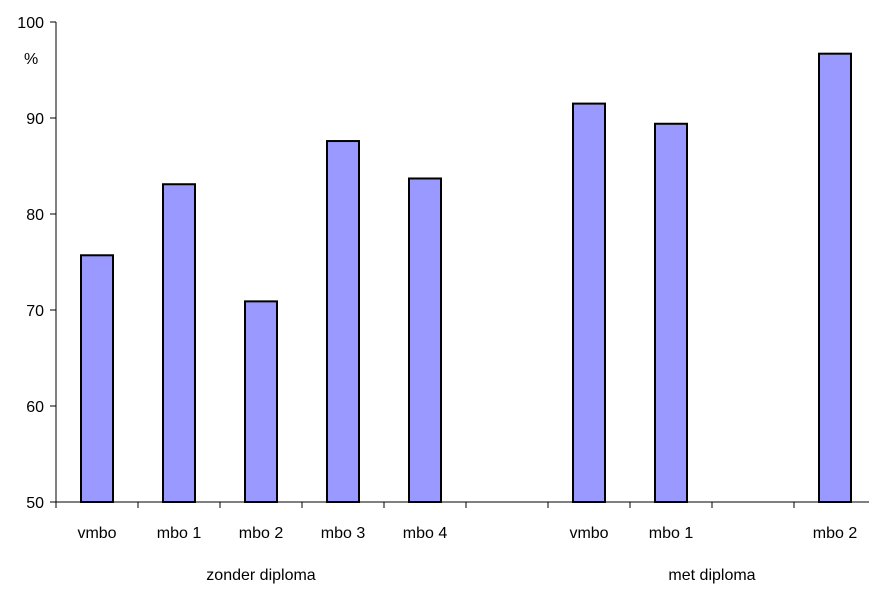 The width and height of the screenshot is (869, 589). I want to click on group-label: met diploma, so click(711, 575).